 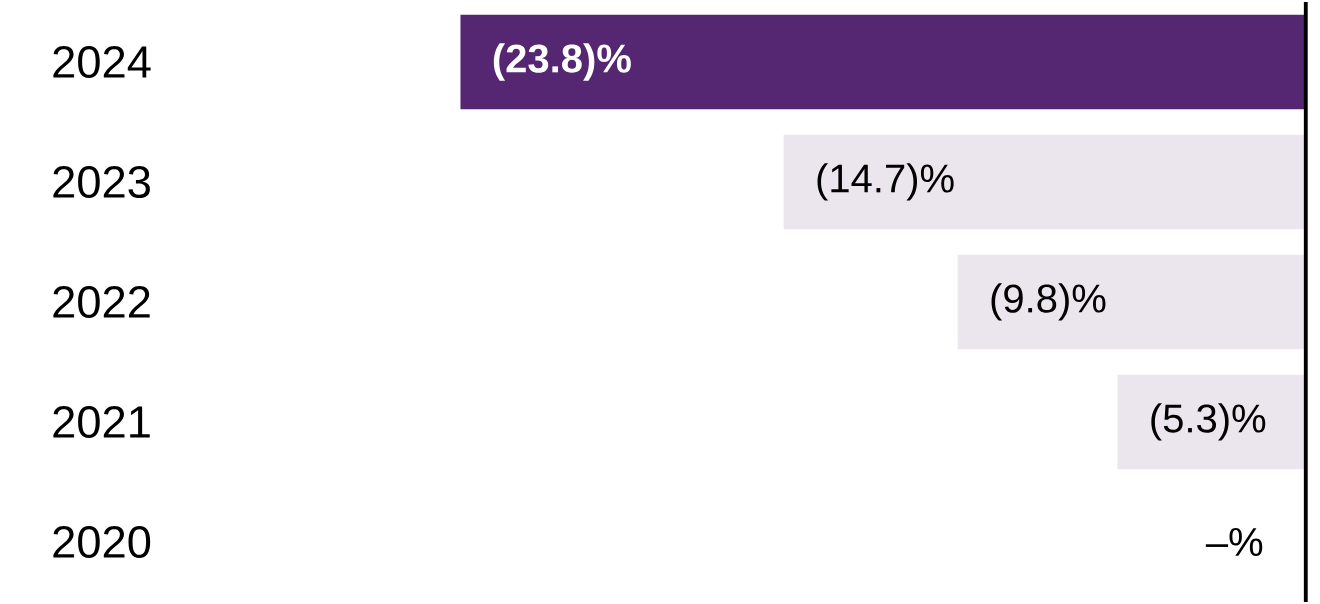 What do you see at coordinates (101, 422) in the screenshot?
I see `y-tick-label: 2021` at bounding box center [101, 422].